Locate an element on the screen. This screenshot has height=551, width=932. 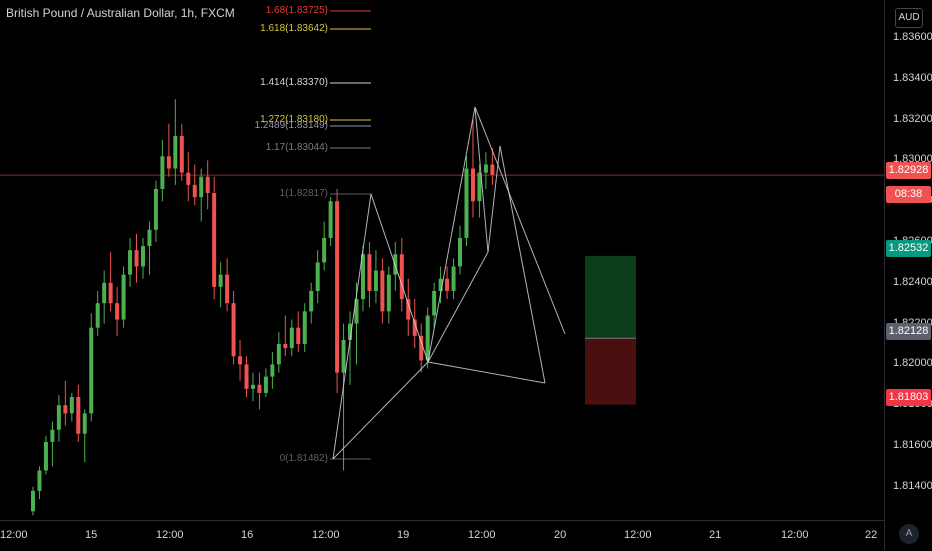
price-tick-label: 1.83600 is located at coordinates (912, 37).